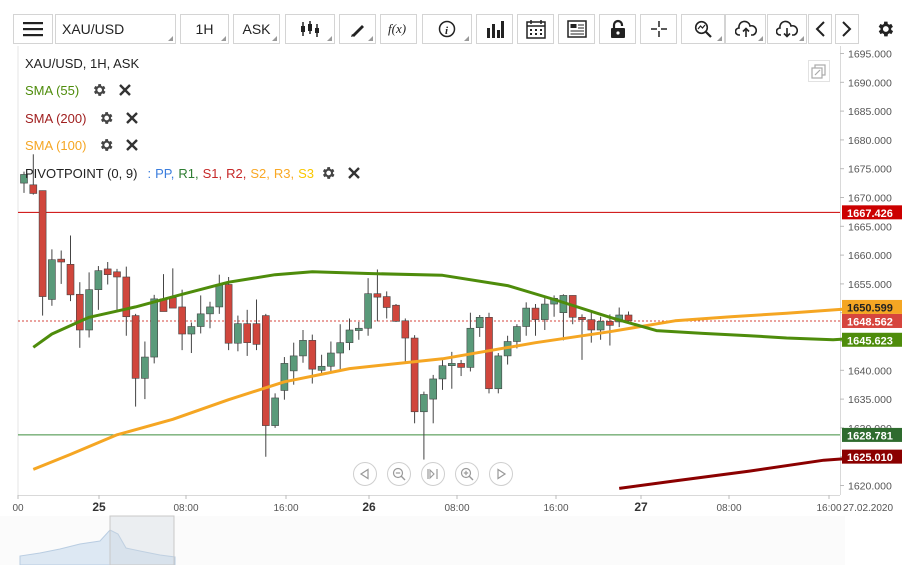 The image size is (910, 565). What do you see at coordinates (142, 540) in the screenshot?
I see `navigator-window` at bounding box center [142, 540].